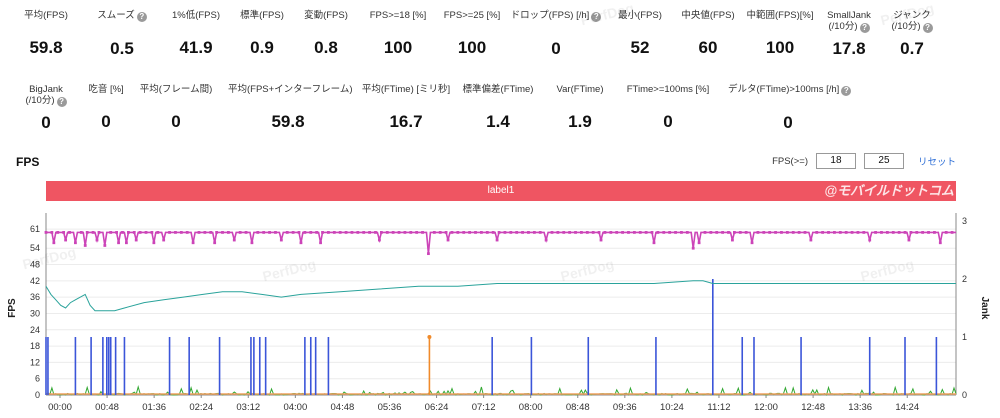 The image size is (1000, 418). I want to click on stat-label-line: (/10分), so click(843, 26).